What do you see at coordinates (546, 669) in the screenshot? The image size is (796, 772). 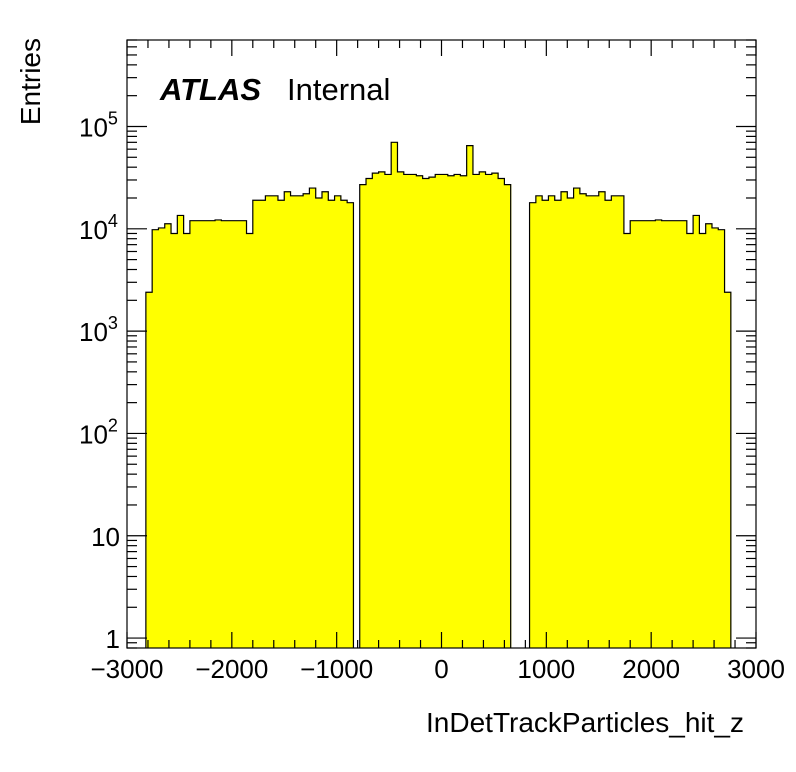 I see `x-tick-label: 1000` at bounding box center [546, 669].